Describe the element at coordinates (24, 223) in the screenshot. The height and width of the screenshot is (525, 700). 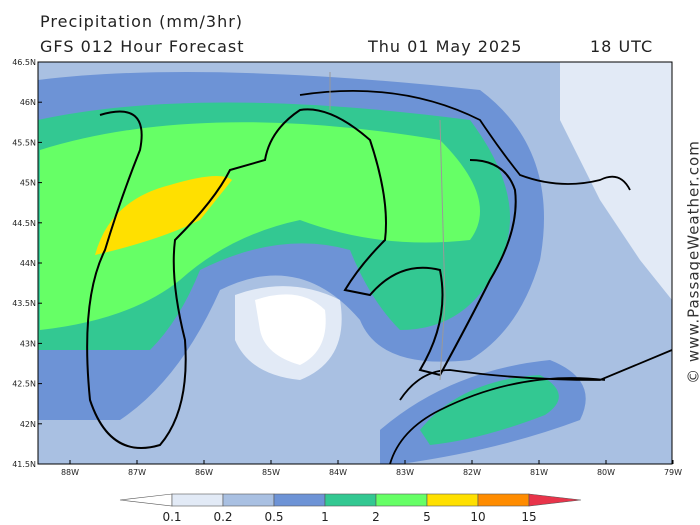
I see `lat-label: 44.5N` at that location.